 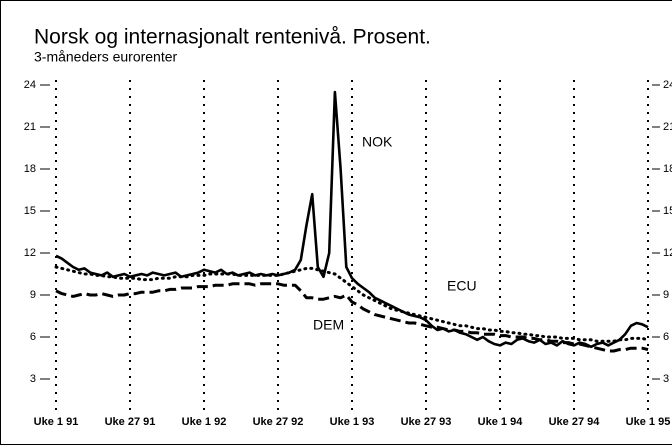 I want to click on y2-tick-label: 15, so click(x=667, y=211).